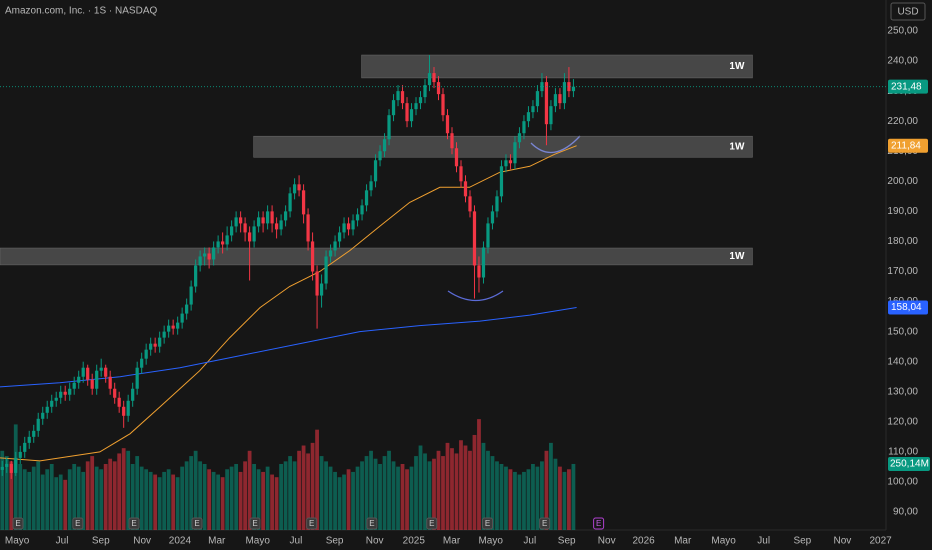 Image resolution: width=932 pixels, height=550 pixels. Describe the element at coordinates (737, 146) in the screenshot. I see `zone-label: 1W` at that location.